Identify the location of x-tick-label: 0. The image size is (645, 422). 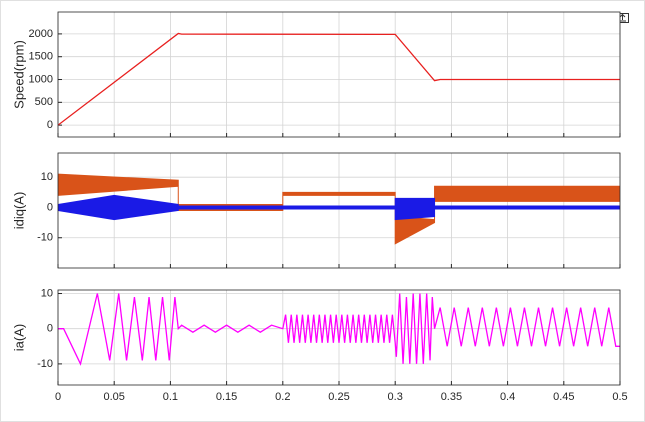
(58, 397).